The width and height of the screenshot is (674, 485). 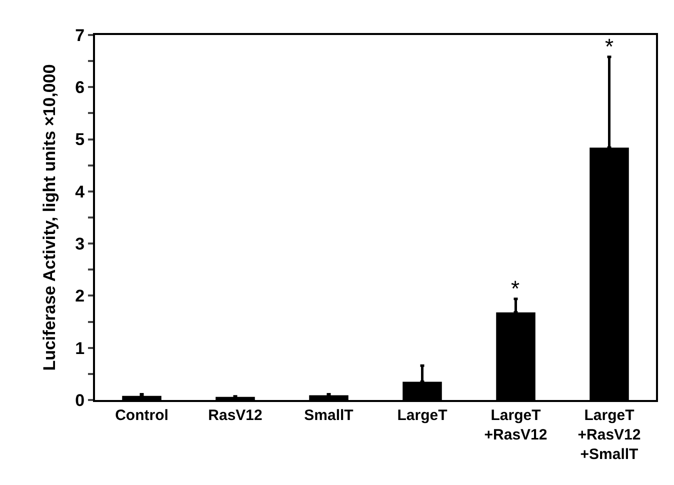 What do you see at coordinates (235, 415) in the screenshot?
I see `x-tick-label: RasV12` at bounding box center [235, 415].